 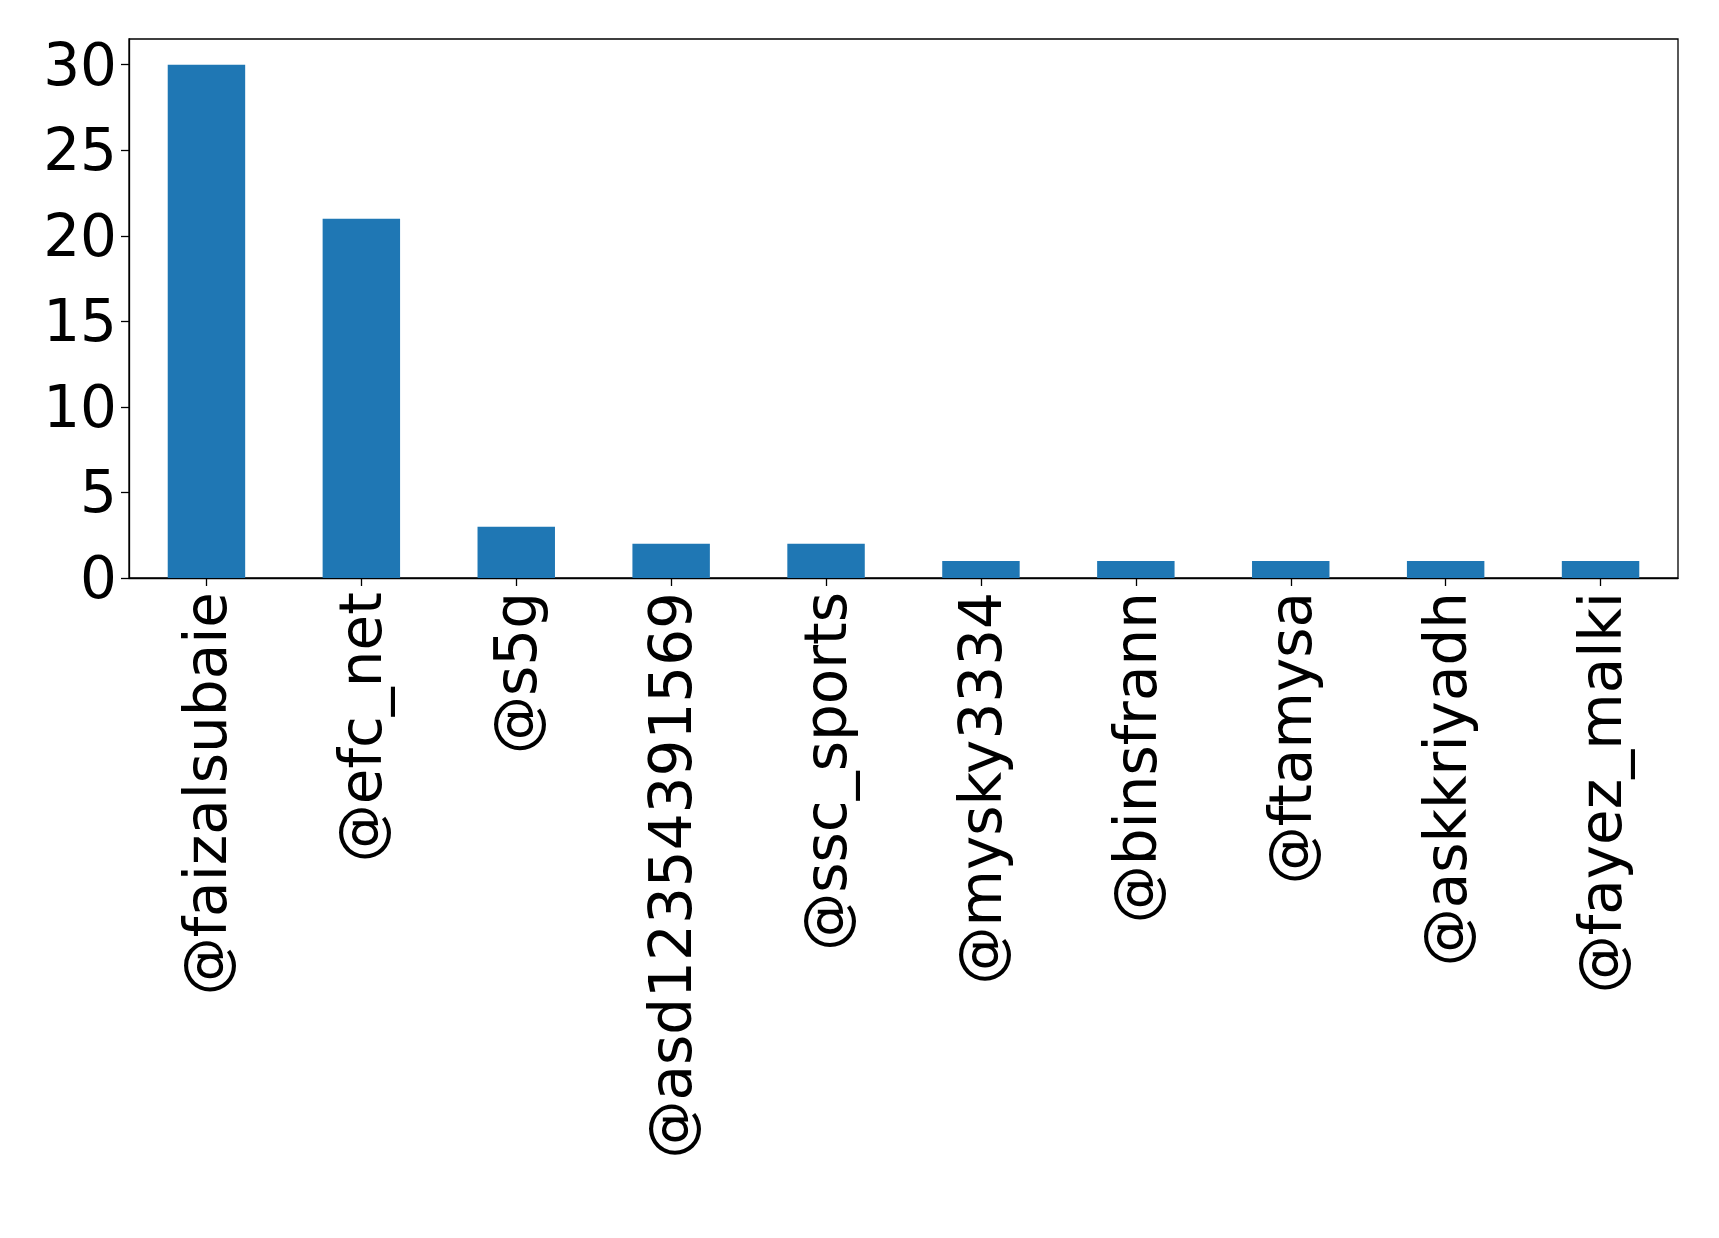 What do you see at coordinates (80, 150) in the screenshot?
I see `y-tick-label: 25` at bounding box center [80, 150].